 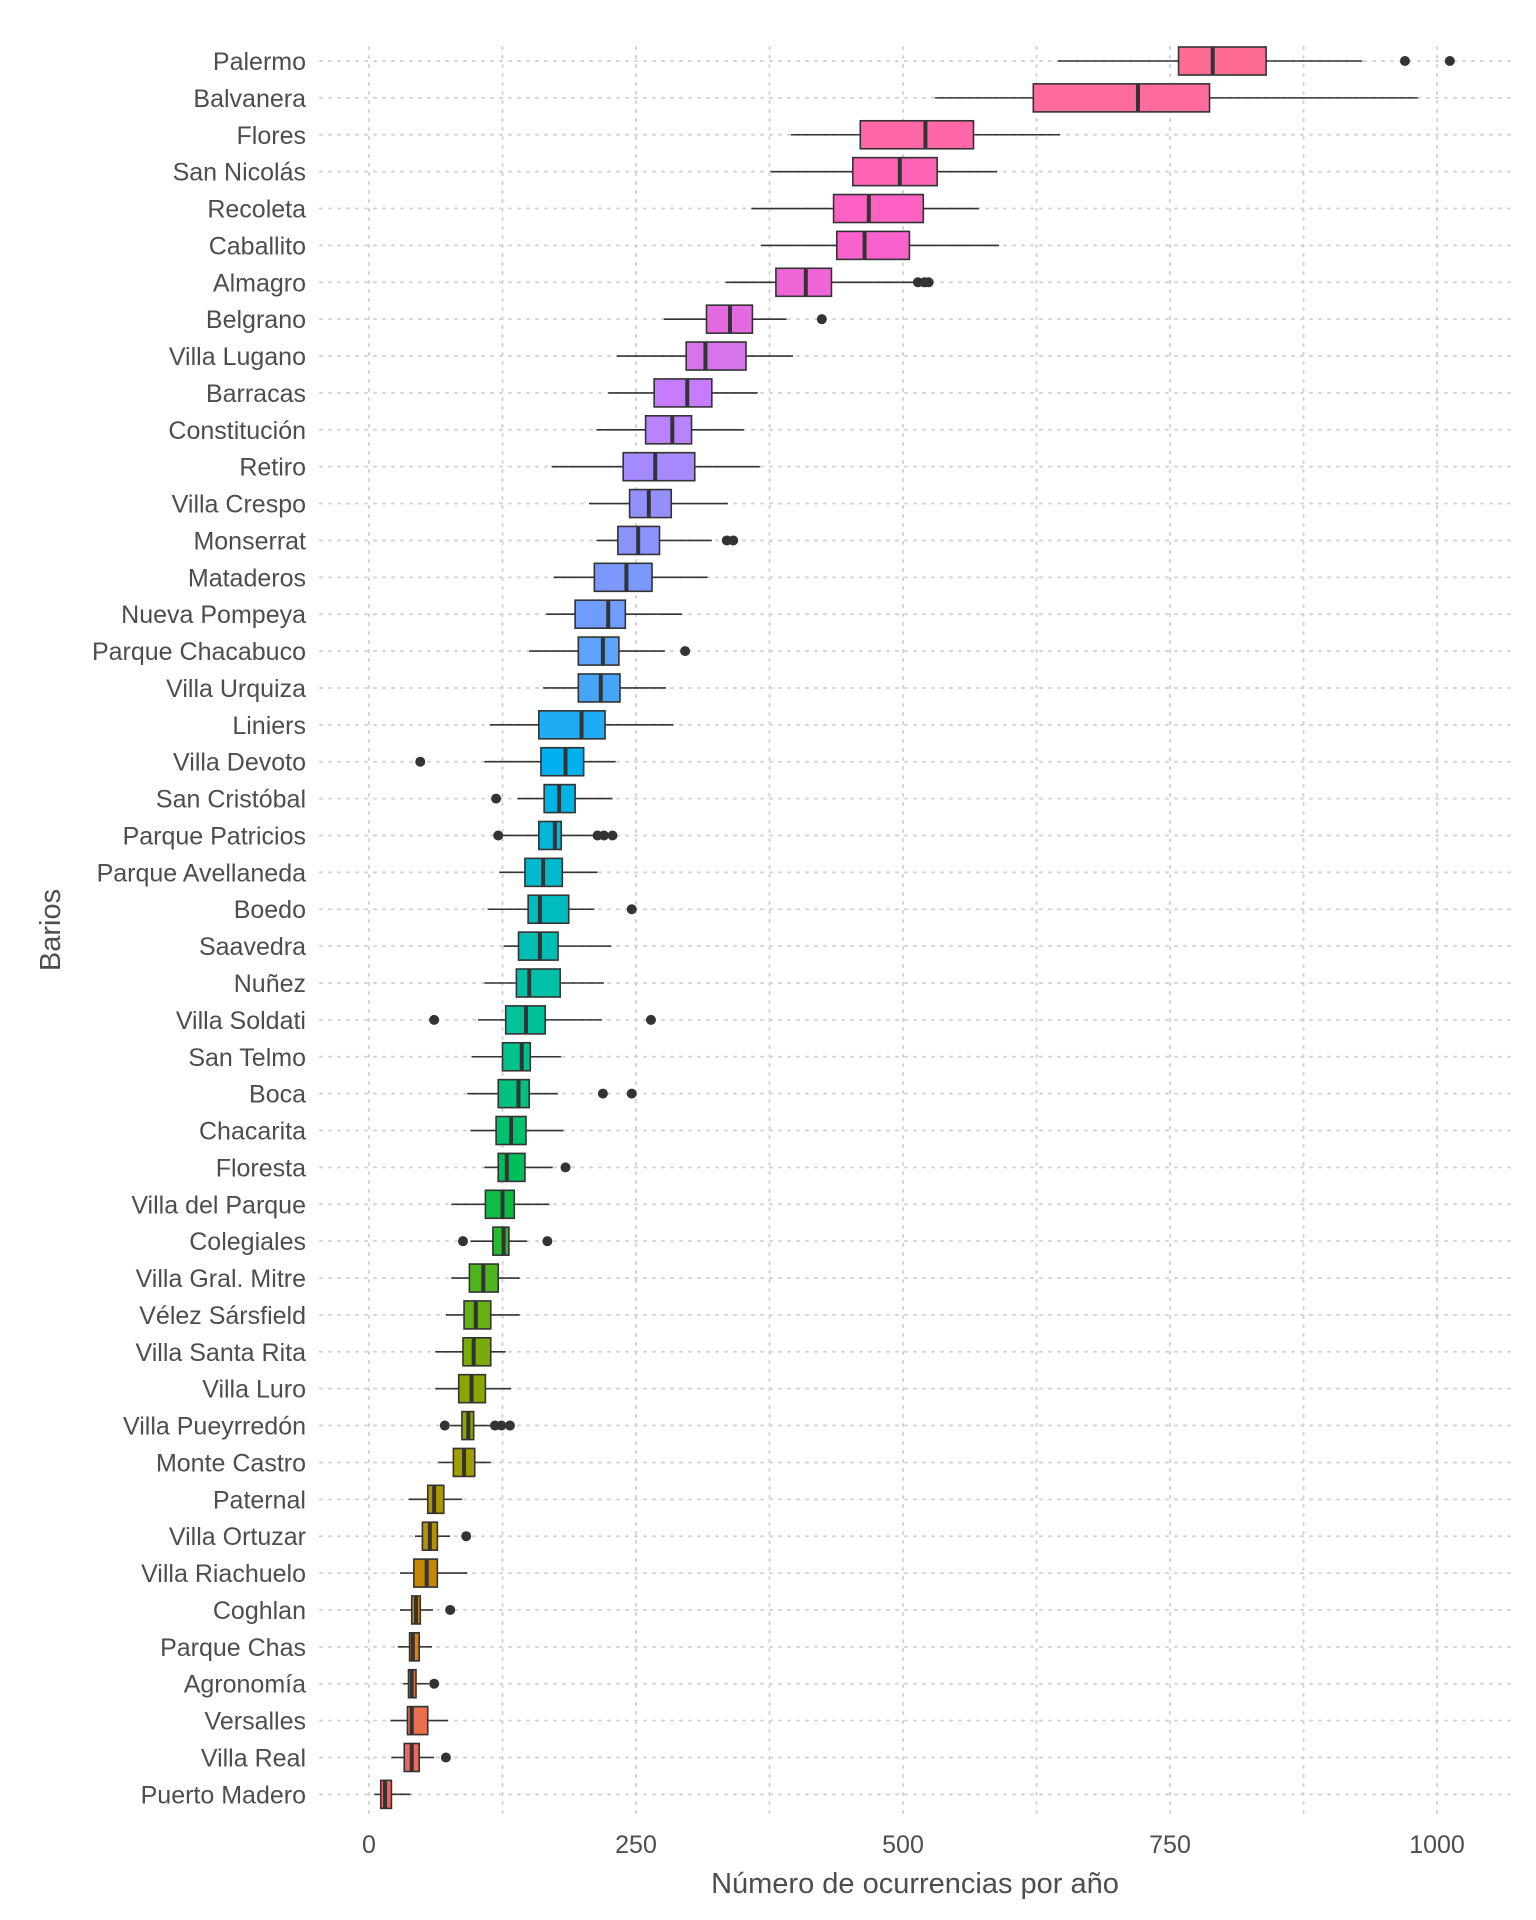 I want to click on y-tick-label: Chacarita, so click(x=252, y=1132).